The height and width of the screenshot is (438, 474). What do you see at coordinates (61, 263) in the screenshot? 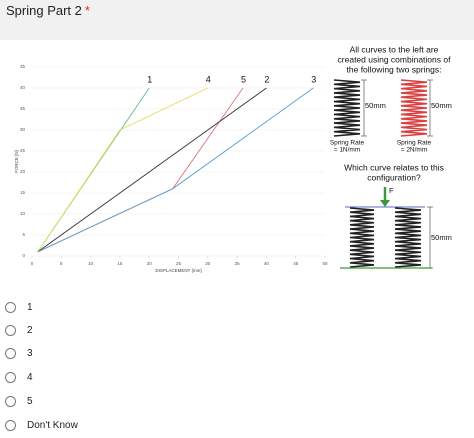
I see `x-tick-label: 5` at bounding box center [61, 263].